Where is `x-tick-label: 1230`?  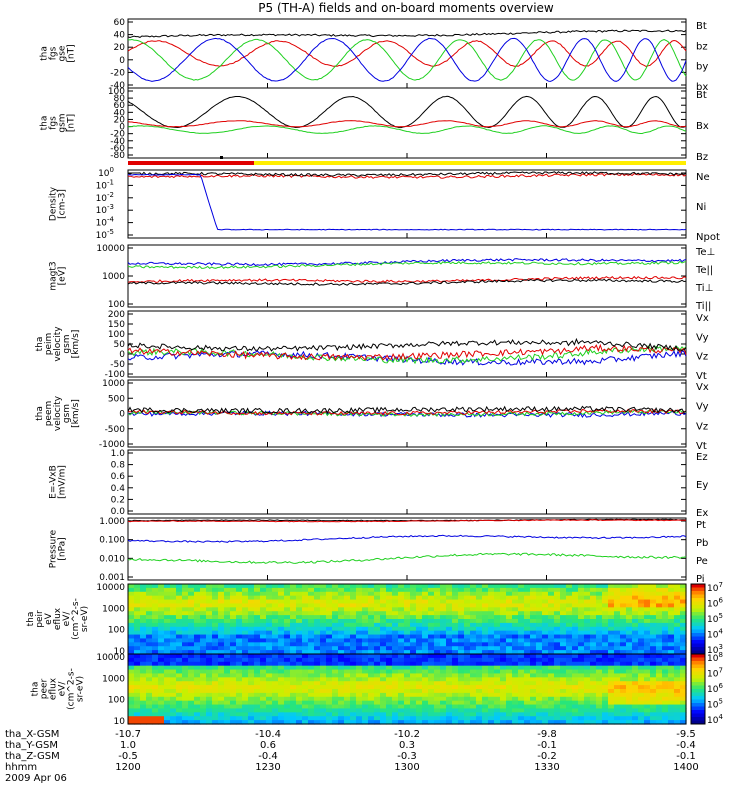
x-tick-label: 1230 is located at coordinates (267, 767).